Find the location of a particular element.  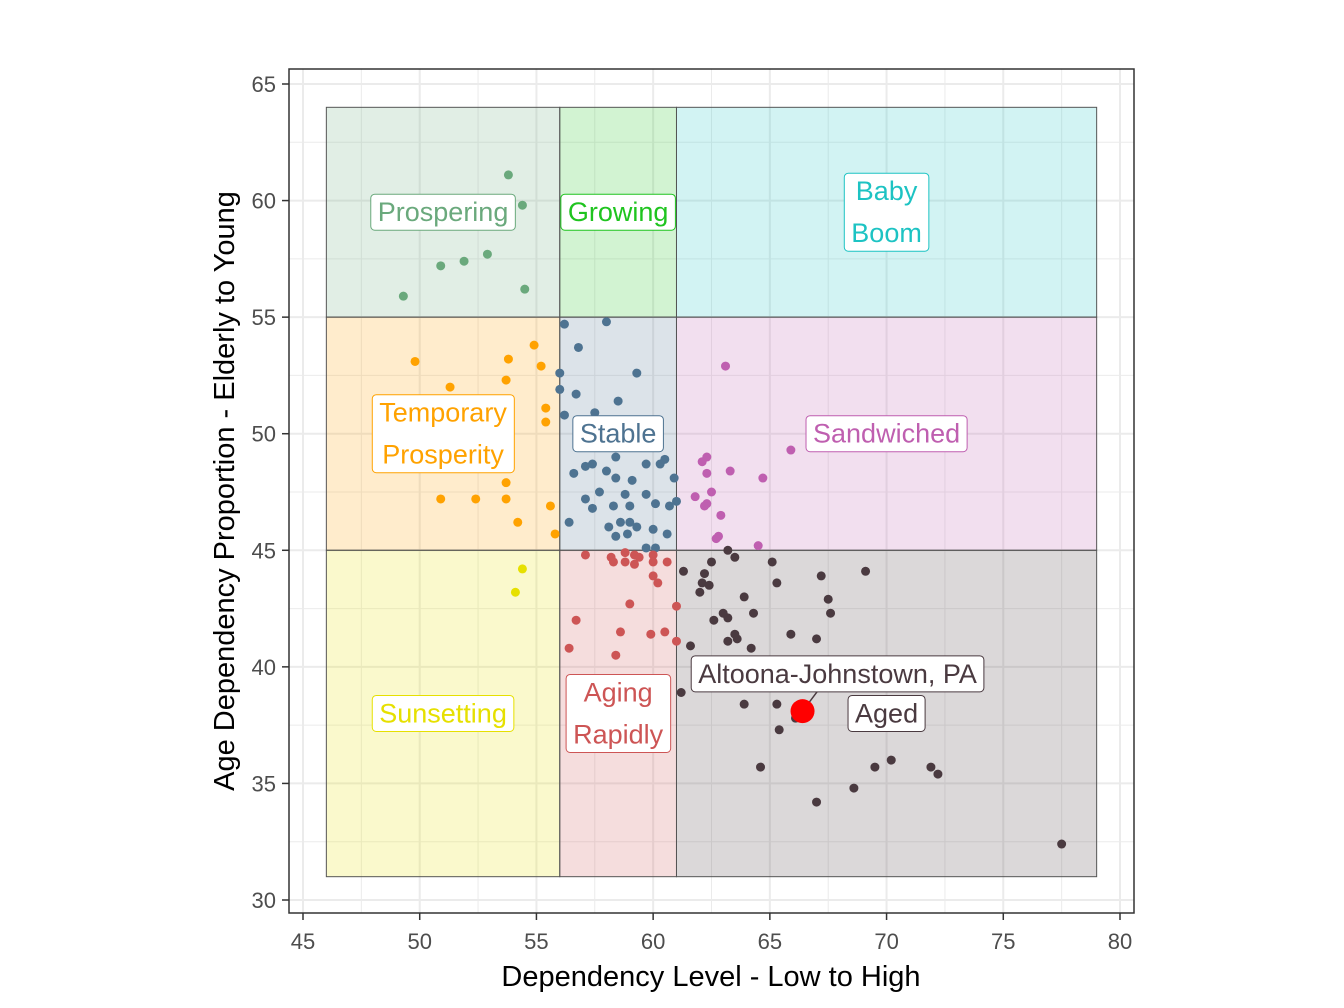

x-axis-title: Dependency Level - Low to High is located at coordinates (710, 977).